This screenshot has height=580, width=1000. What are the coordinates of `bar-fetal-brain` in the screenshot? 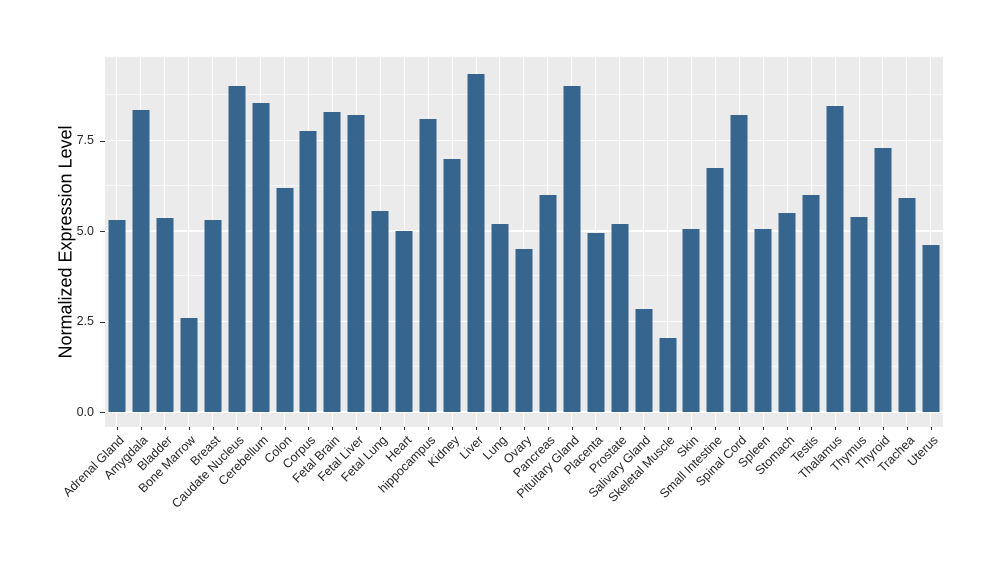 It's located at (332, 261).